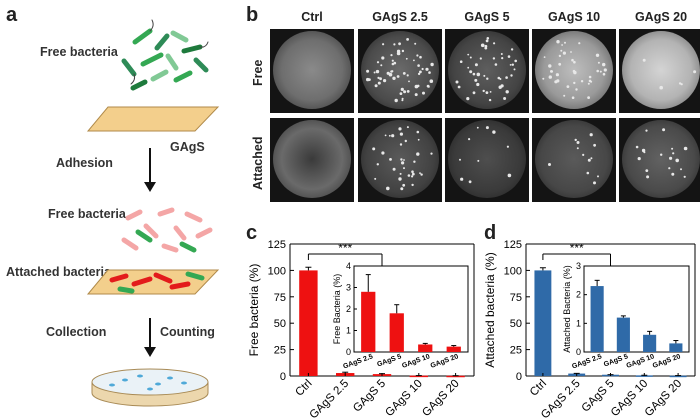  What do you see at coordinates (157, 282) in the screenshot?
I see `attached-bacteria-cluster` at bounding box center [157, 282].